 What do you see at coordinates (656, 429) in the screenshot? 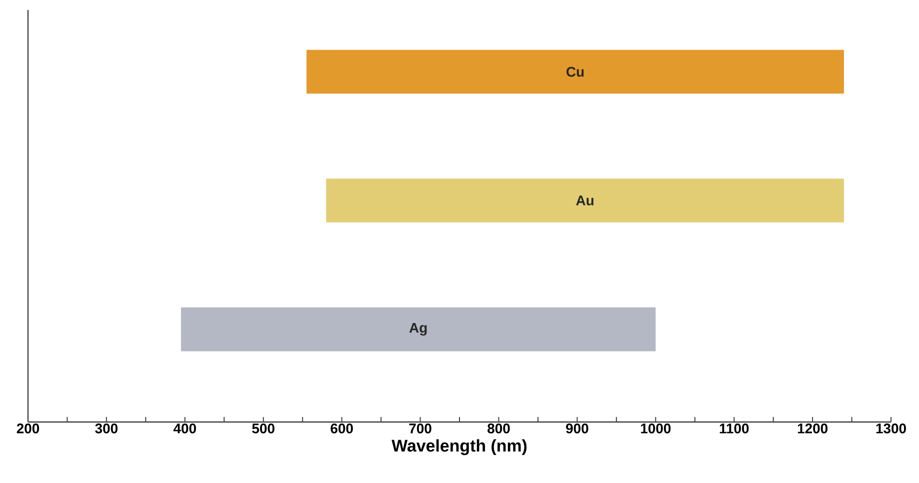
I see `x-tick-label: 1000` at bounding box center [656, 429].